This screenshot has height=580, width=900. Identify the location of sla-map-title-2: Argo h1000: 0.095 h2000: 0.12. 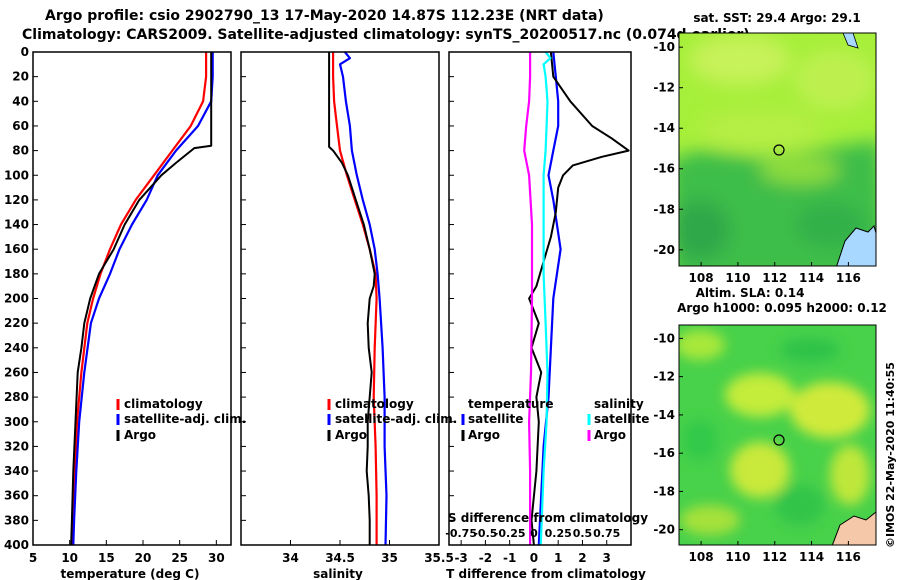
(782, 308).